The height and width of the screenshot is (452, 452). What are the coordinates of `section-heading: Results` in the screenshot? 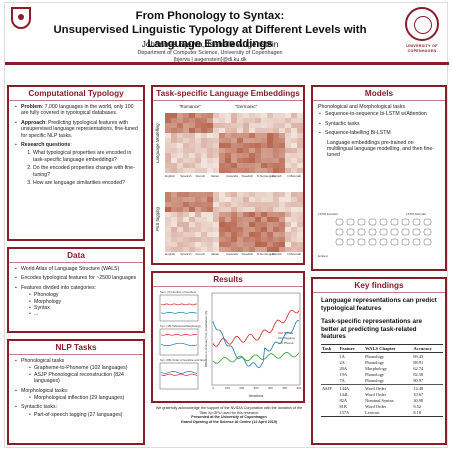 It's located at (228, 280).